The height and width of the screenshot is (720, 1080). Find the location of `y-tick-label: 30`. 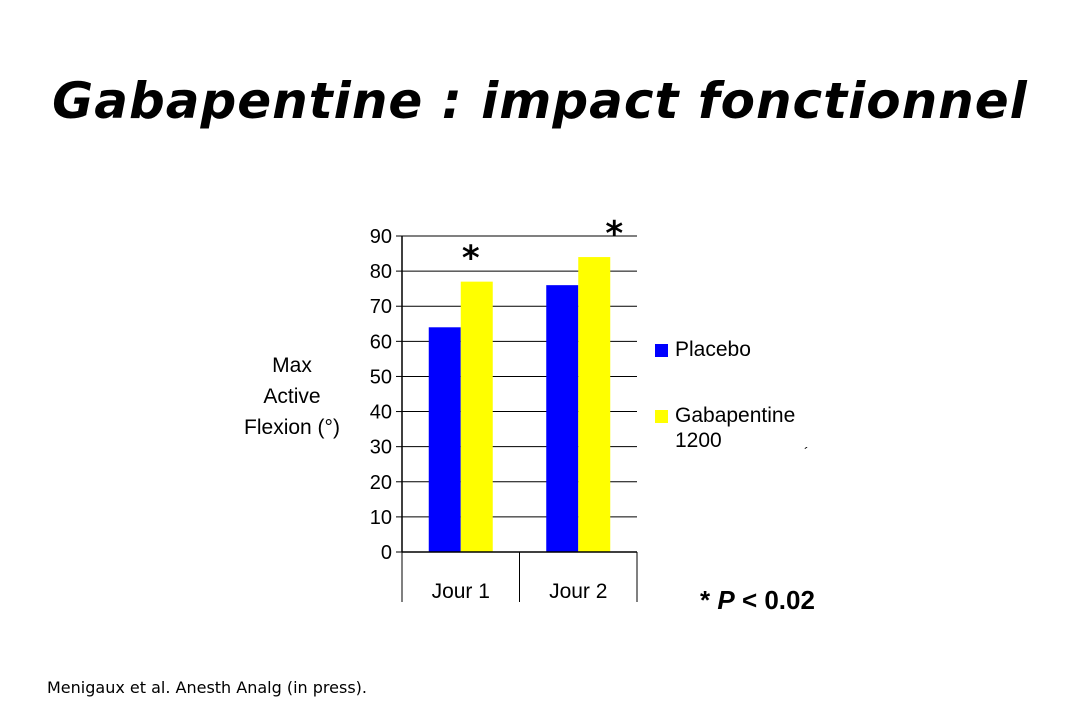

y-tick-label: 30 is located at coordinates (381, 448).